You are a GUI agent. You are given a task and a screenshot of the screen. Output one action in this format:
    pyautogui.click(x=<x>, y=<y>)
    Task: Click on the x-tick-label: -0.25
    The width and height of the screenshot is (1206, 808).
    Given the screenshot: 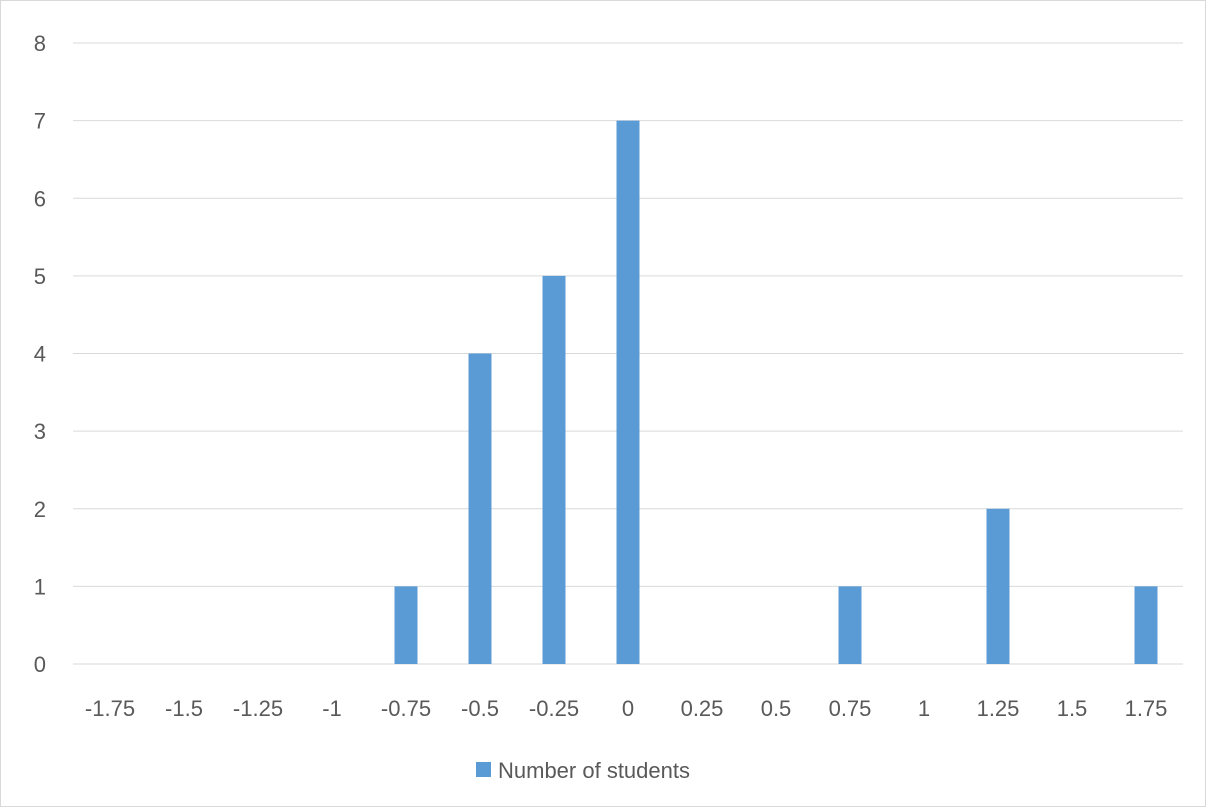 What is the action you would take?
    pyautogui.click(x=554, y=708)
    